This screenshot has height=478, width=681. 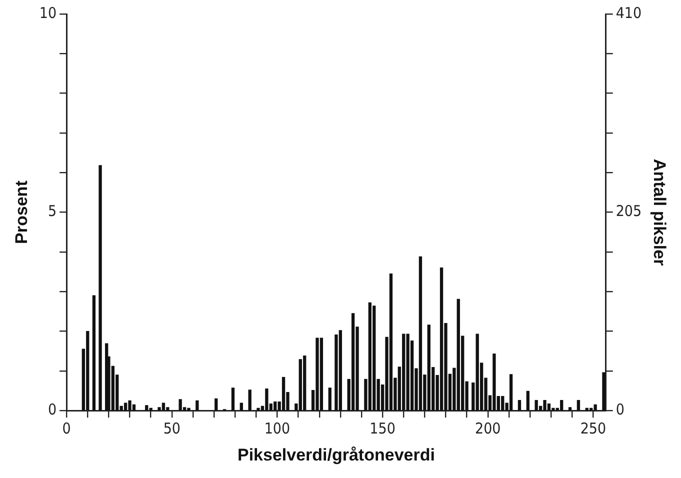 I want to click on y-tick-label: 10, so click(x=48, y=13).